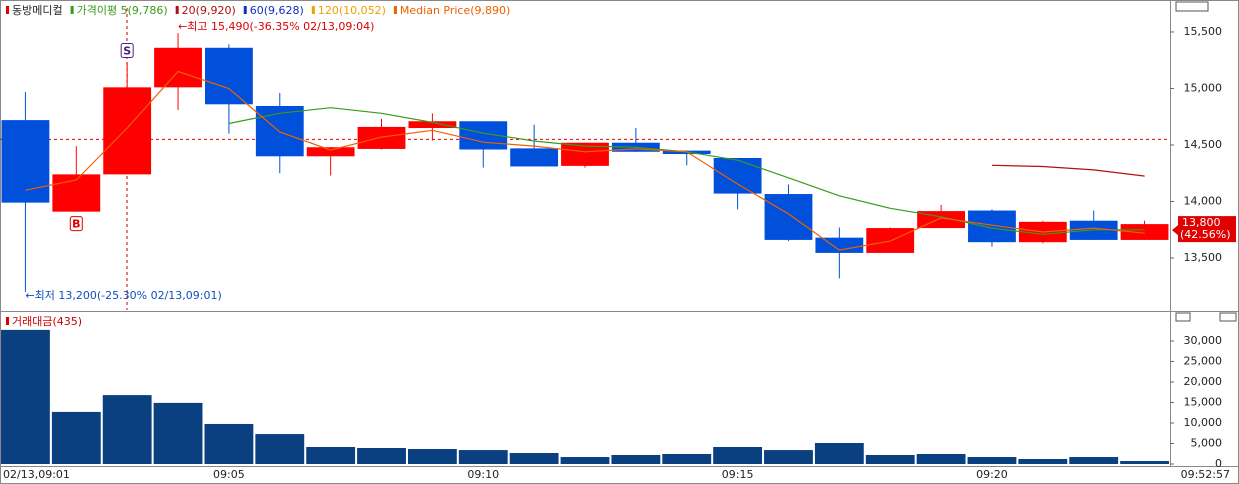 The image size is (1239, 484). I want to click on legend-label: 120(10,052), so click(352, 10).